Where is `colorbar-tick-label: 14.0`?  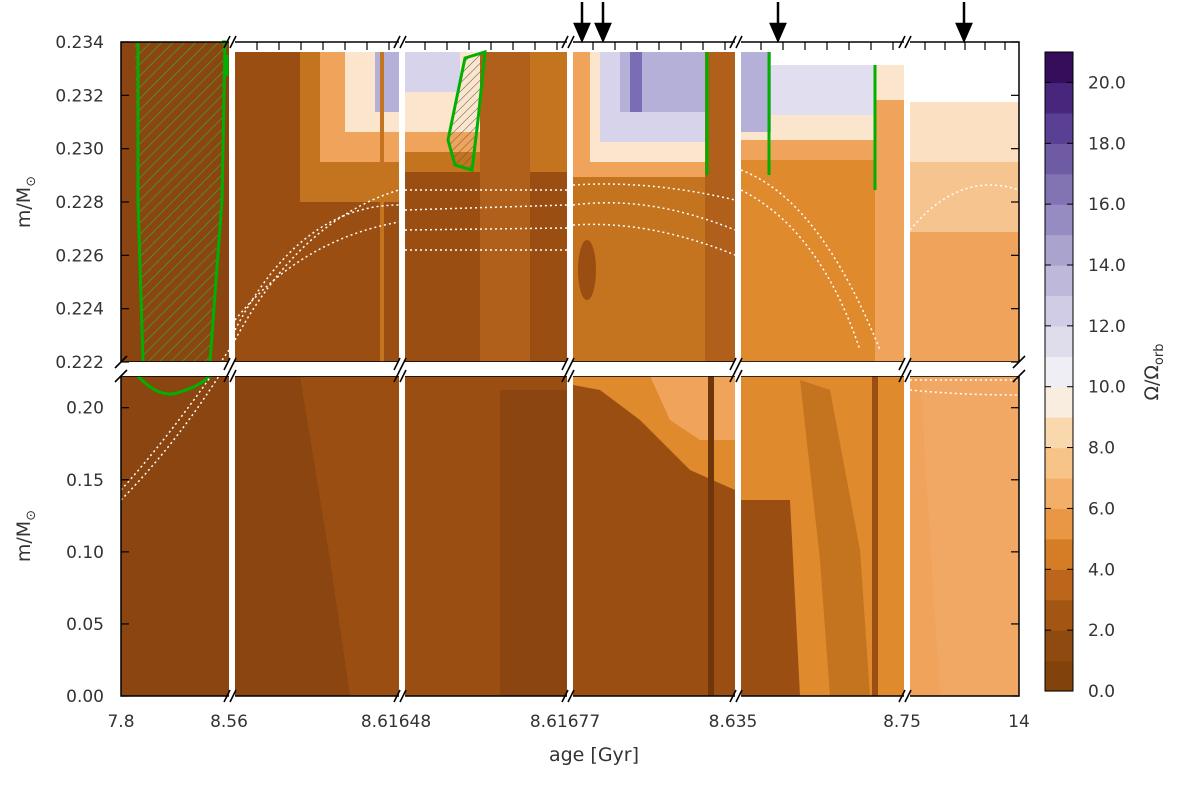
colorbar-tick-label: 14.0 is located at coordinates (1107, 266).